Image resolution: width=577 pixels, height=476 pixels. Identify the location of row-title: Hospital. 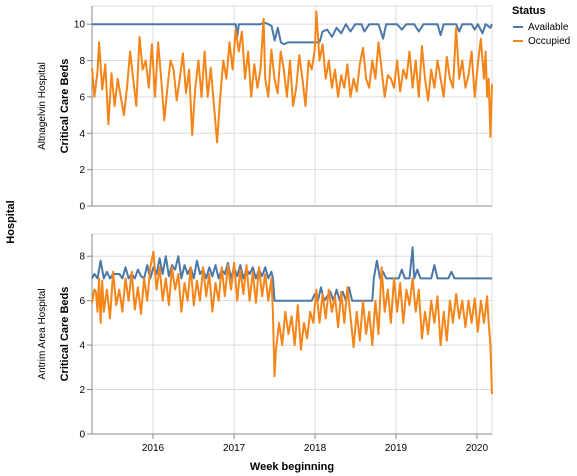
(11, 221).